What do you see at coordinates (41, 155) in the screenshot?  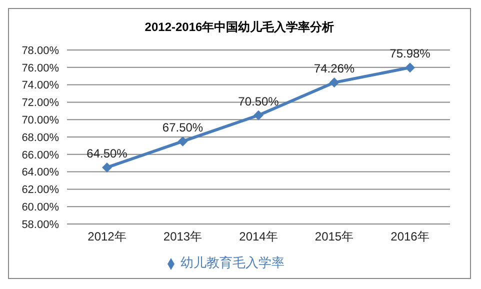 I see `y-tick-label: 66.00%` at bounding box center [41, 155].